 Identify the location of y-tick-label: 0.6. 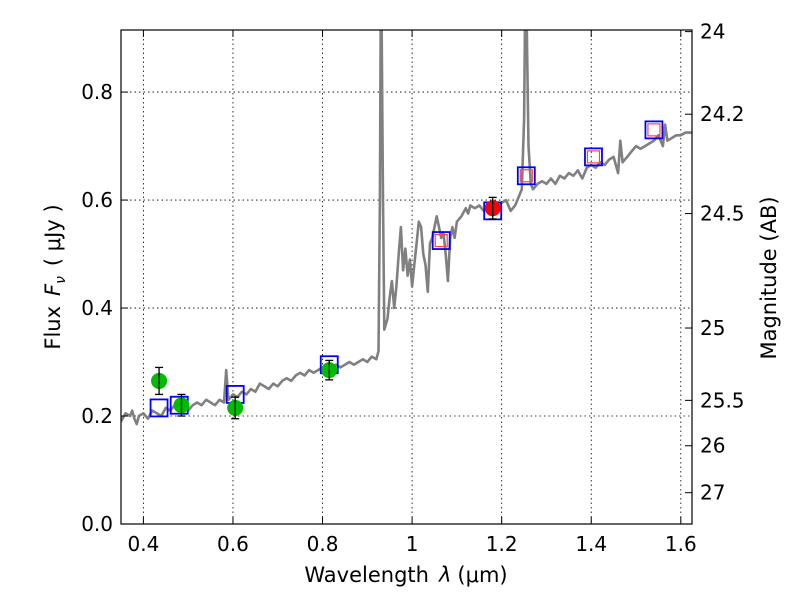
(97, 200).